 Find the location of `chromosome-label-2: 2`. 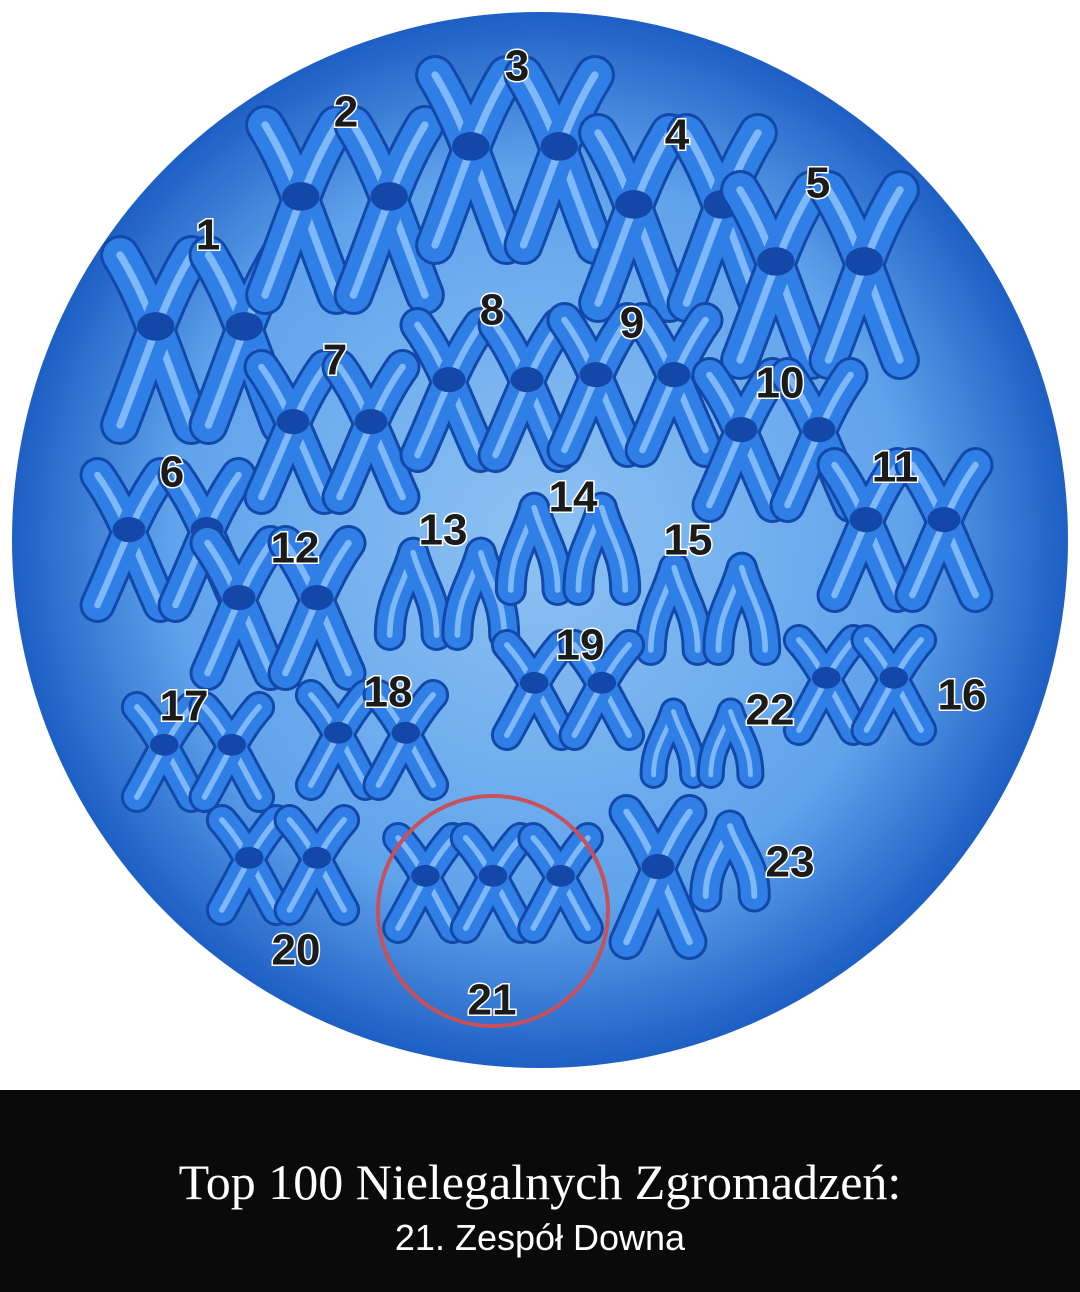

chromosome-label-2: 2 is located at coordinates (346, 112).